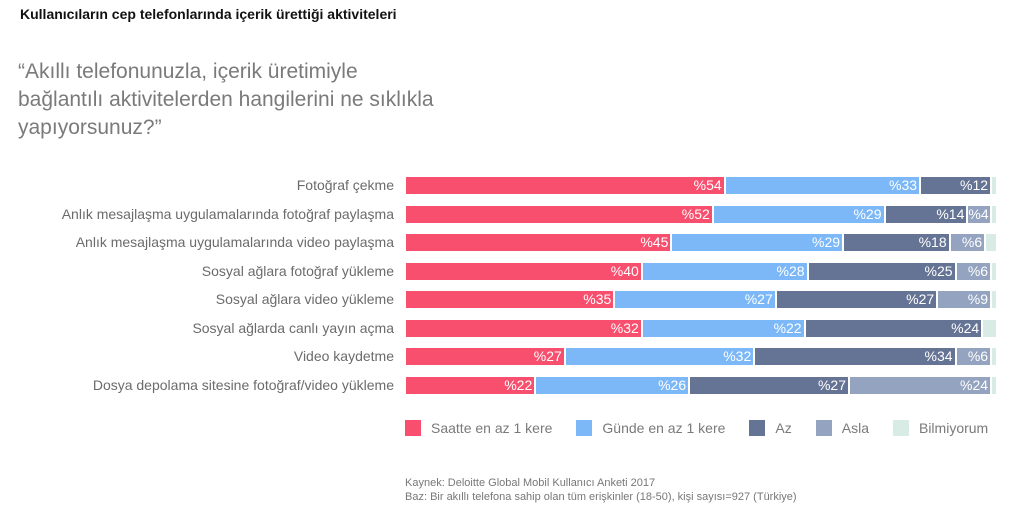  Describe the element at coordinates (304, 299) in the screenshot. I see `category-label: Sosyal ağlara video yükleme` at that location.